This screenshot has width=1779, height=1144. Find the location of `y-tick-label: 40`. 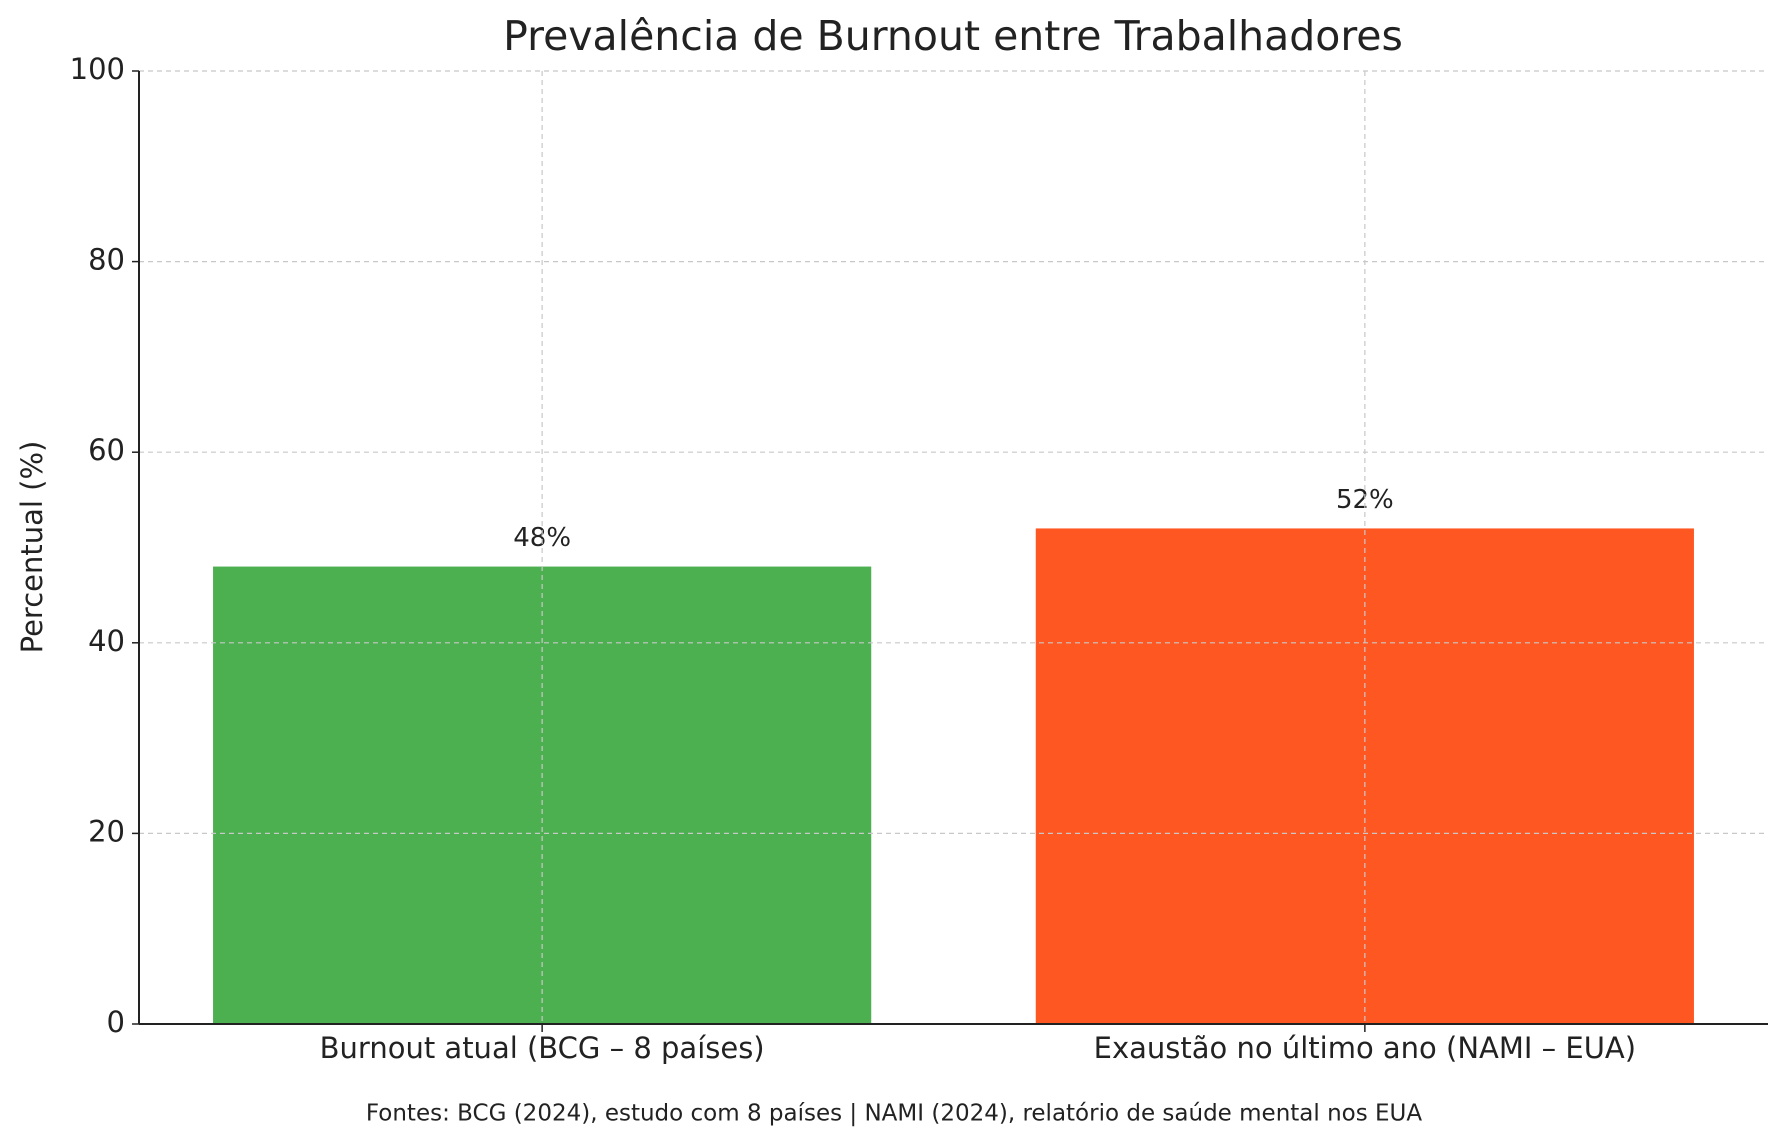

y-tick-label: 40 is located at coordinates (106, 641).